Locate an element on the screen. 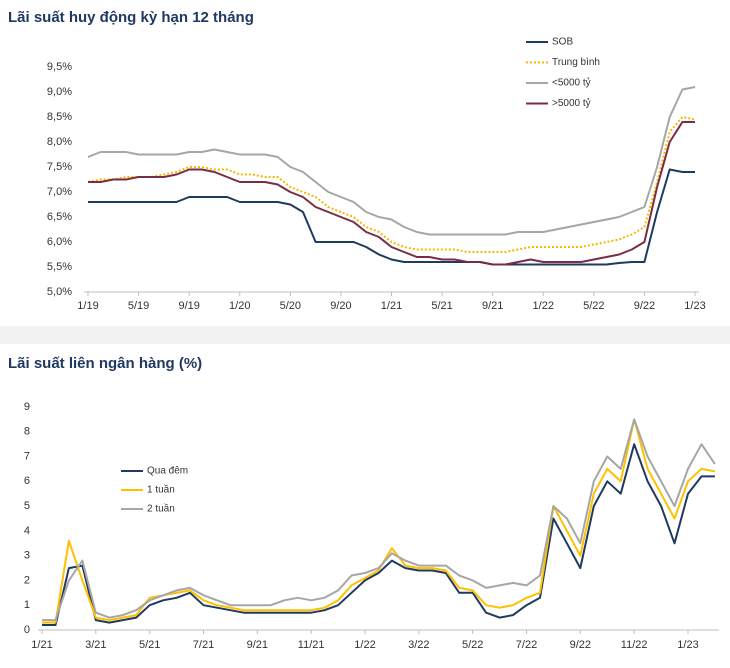 This screenshot has width=730, height=668. y-tick-label: 8,5% is located at coordinates (59, 117).